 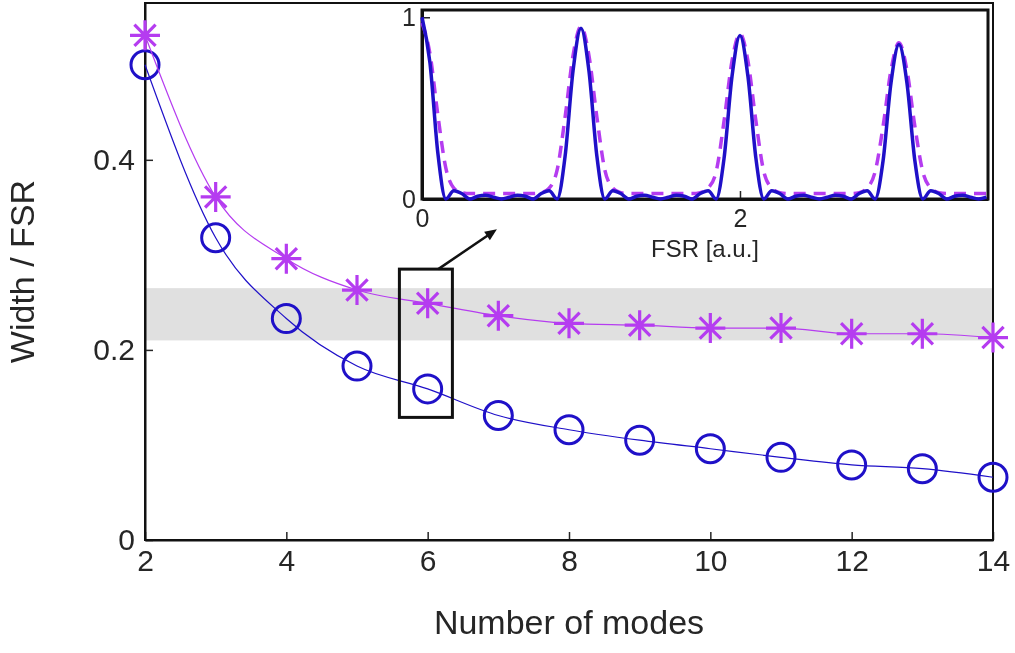 I want to click on x-axis-title: Number of modes, so click(x=569, y=622).